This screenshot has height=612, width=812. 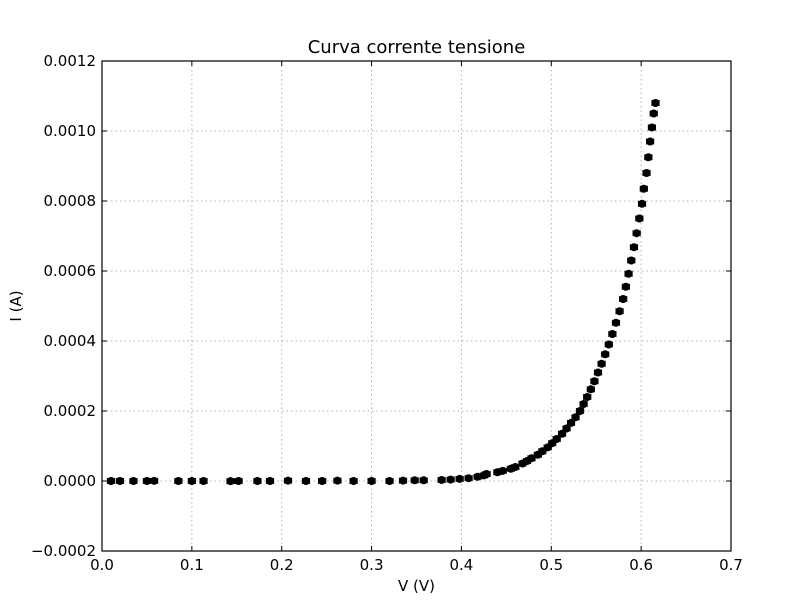 I want to click on x-tick-label: 0.0, so click(x=102, y=565).